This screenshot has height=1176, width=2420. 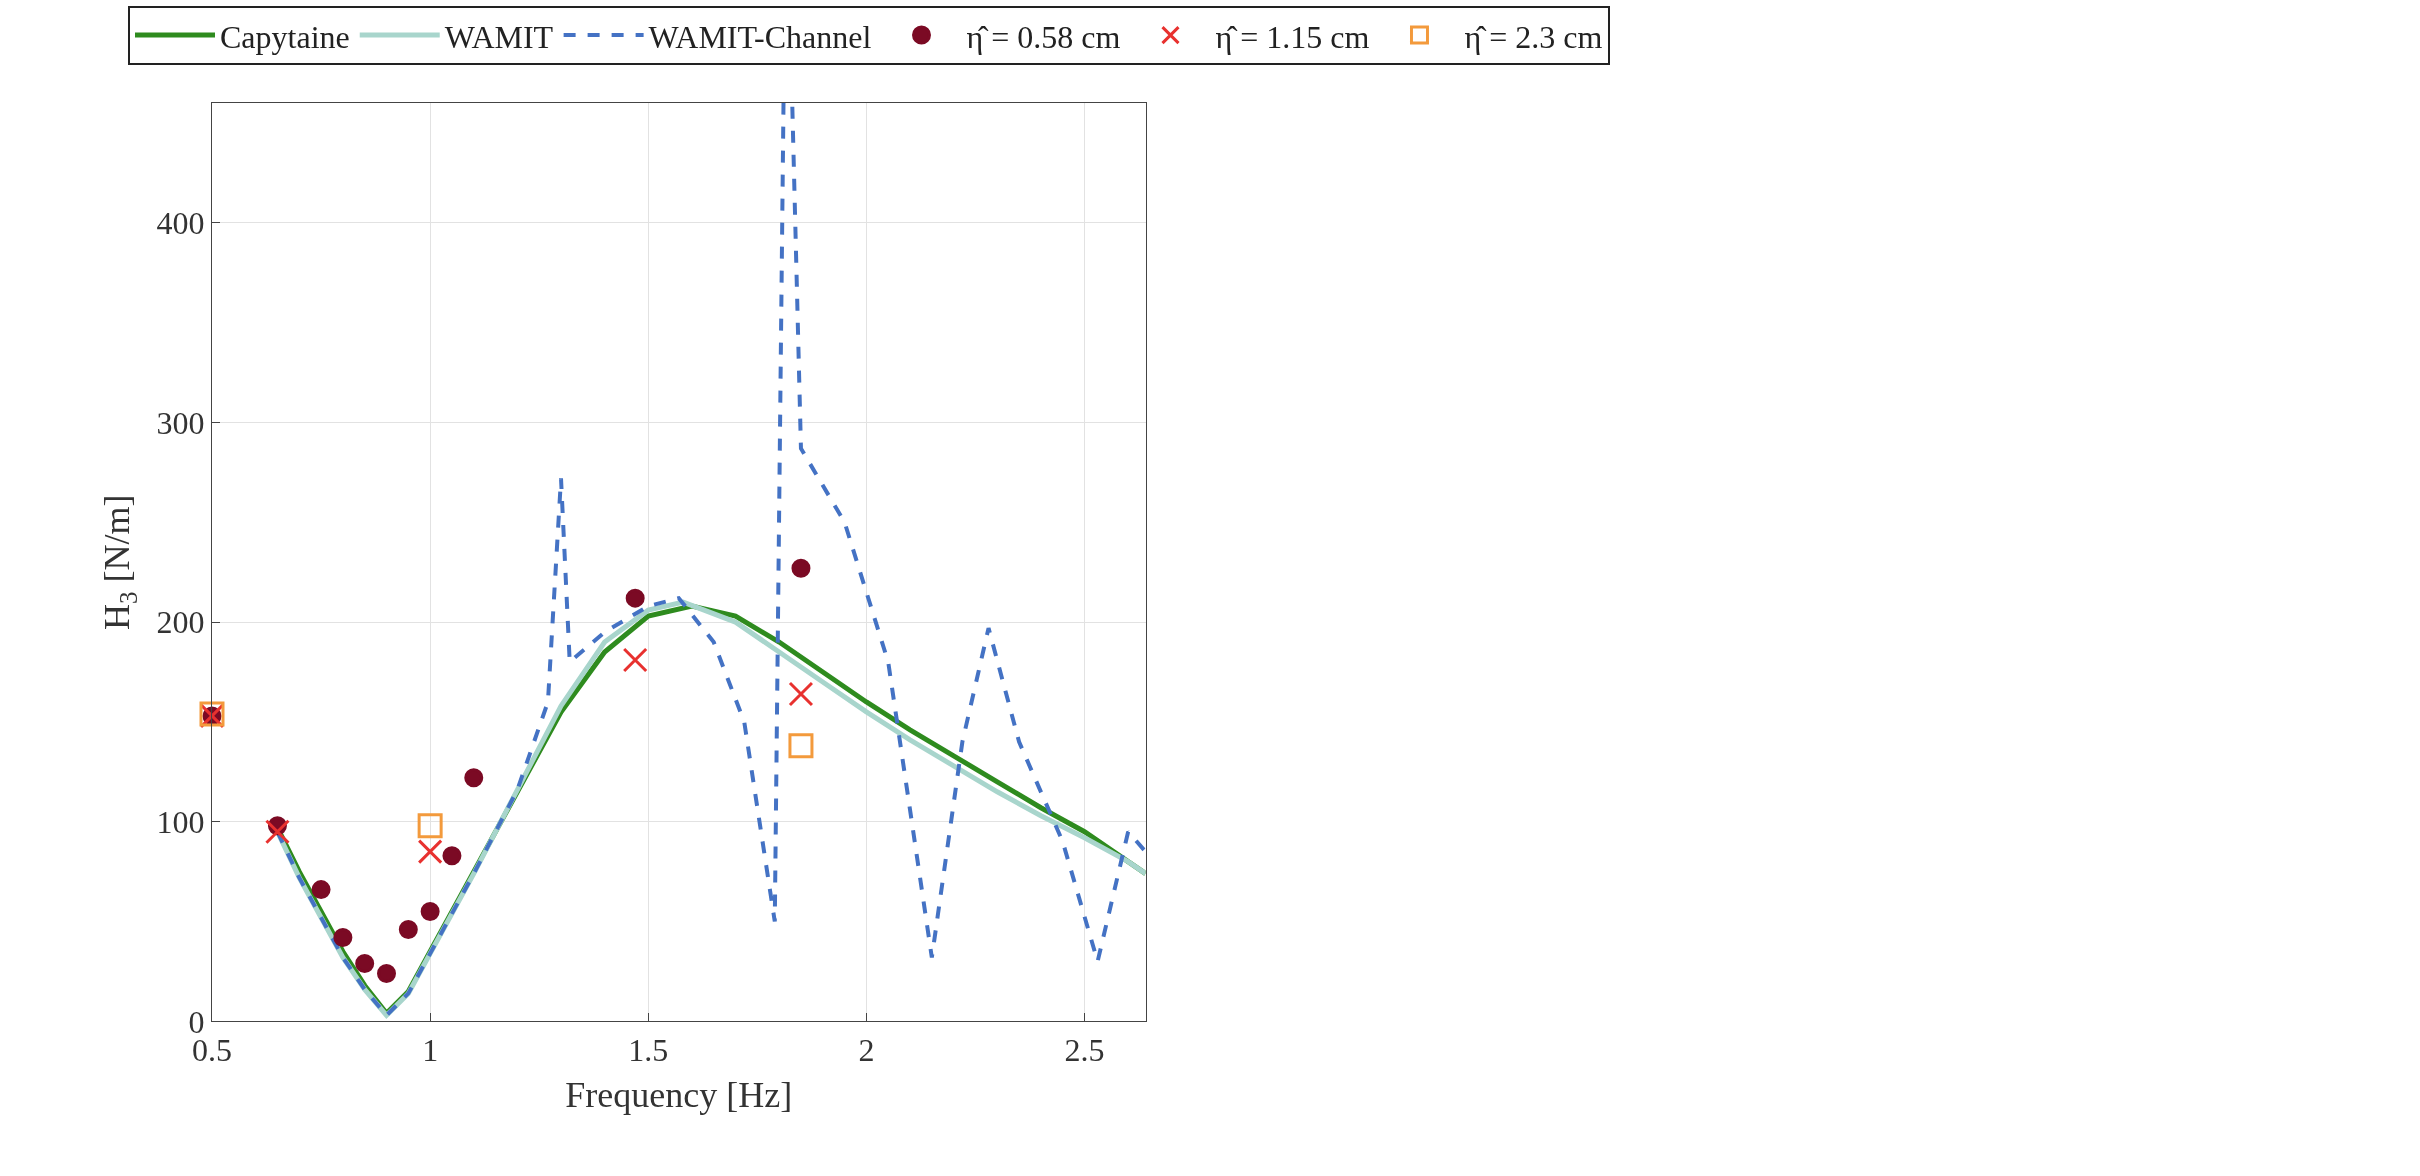 What do you see at coordinates (760, 36) in the screenshot?
I see `legend-label: WAMIT-Channel` at bounding box center [760, 36].